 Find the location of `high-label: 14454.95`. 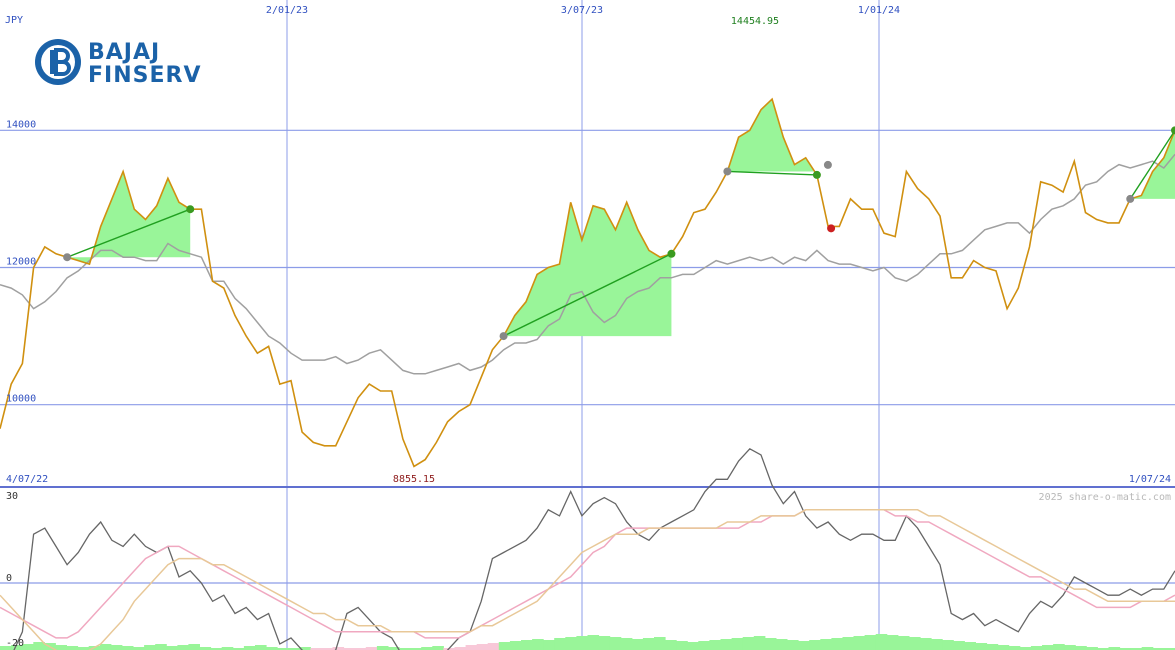

high-label: 14454.95 is located at coordinates (755, 21).